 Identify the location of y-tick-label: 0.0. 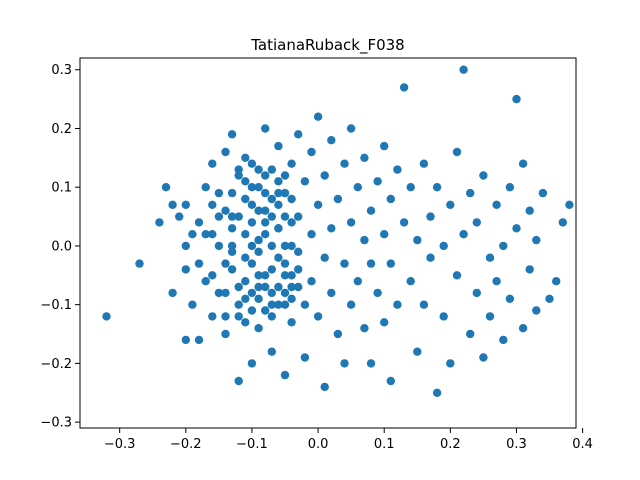
(61, 246).